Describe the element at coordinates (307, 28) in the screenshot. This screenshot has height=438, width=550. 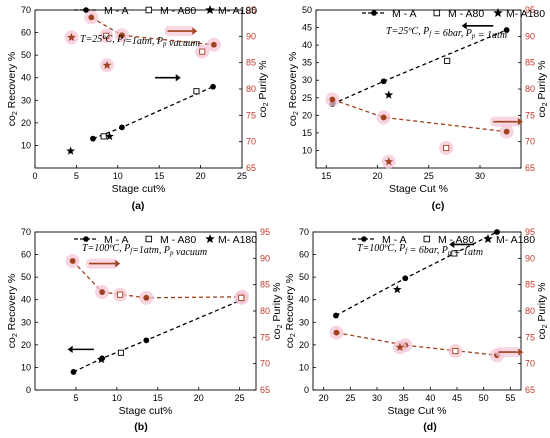
I see `y-tick-label: 45` at that location.